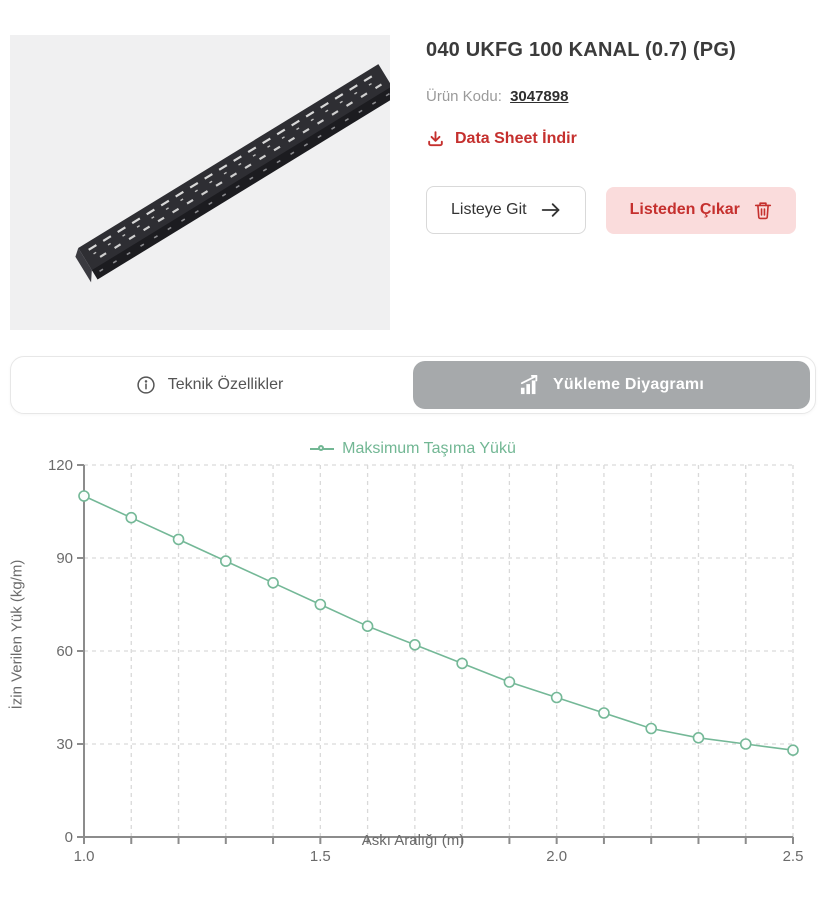 This screenshot has width=826, height=902. Describe the element at coordinates (84, 856) in the screenshot. I see `svg-text: 1.0` at that location.